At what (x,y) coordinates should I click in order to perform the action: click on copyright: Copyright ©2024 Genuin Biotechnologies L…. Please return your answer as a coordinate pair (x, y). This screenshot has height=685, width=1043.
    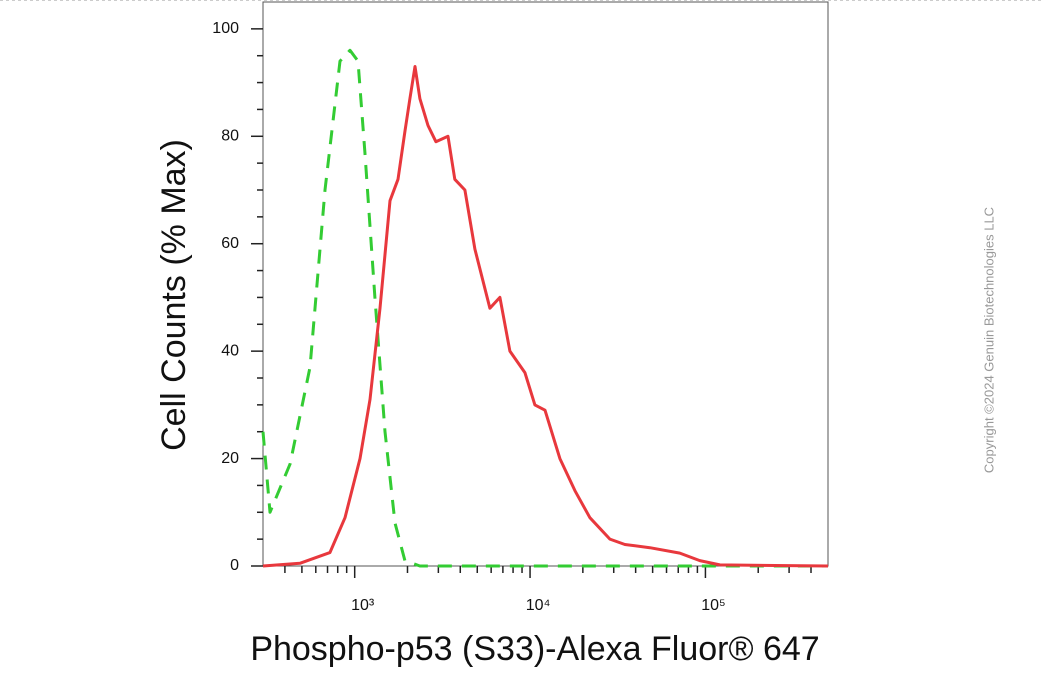
    Looking at the image, I should click on (988, 340).